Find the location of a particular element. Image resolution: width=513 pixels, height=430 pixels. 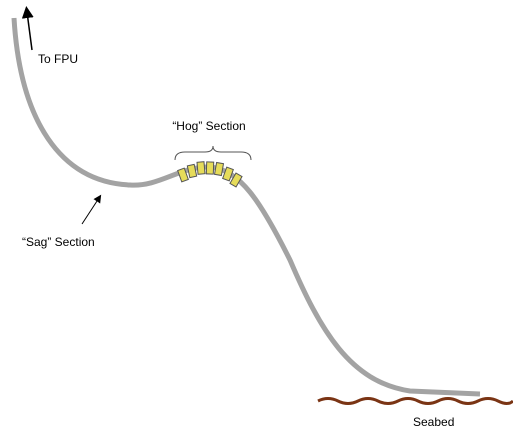

hog-label: “Hog” Section is located at coordinates (208, 126).